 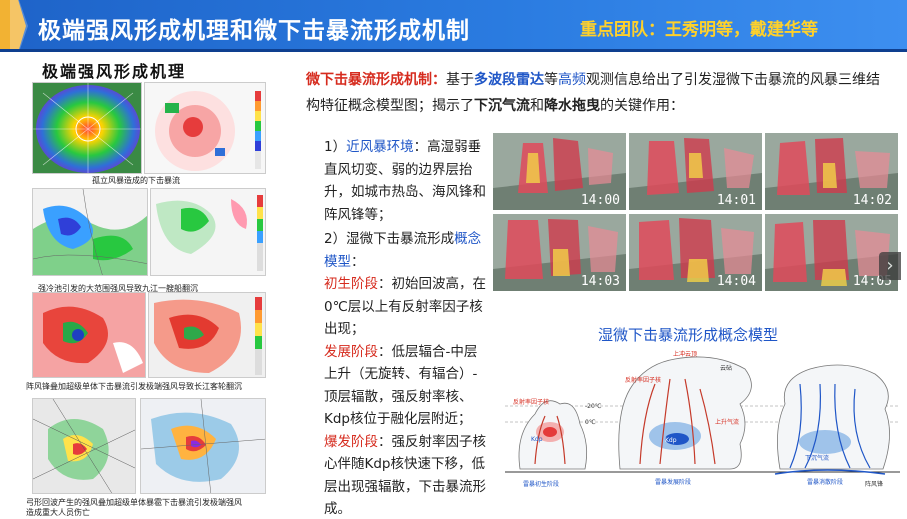 I want to click on label-zero: 0℃, so click(x=590, y=422).